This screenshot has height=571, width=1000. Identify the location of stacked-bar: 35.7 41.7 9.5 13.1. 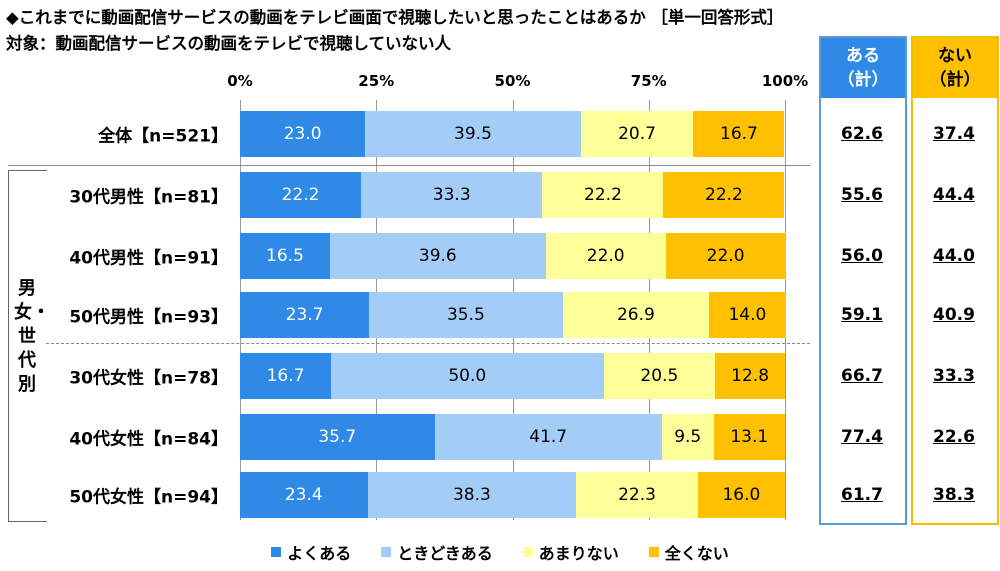
(512, 437).